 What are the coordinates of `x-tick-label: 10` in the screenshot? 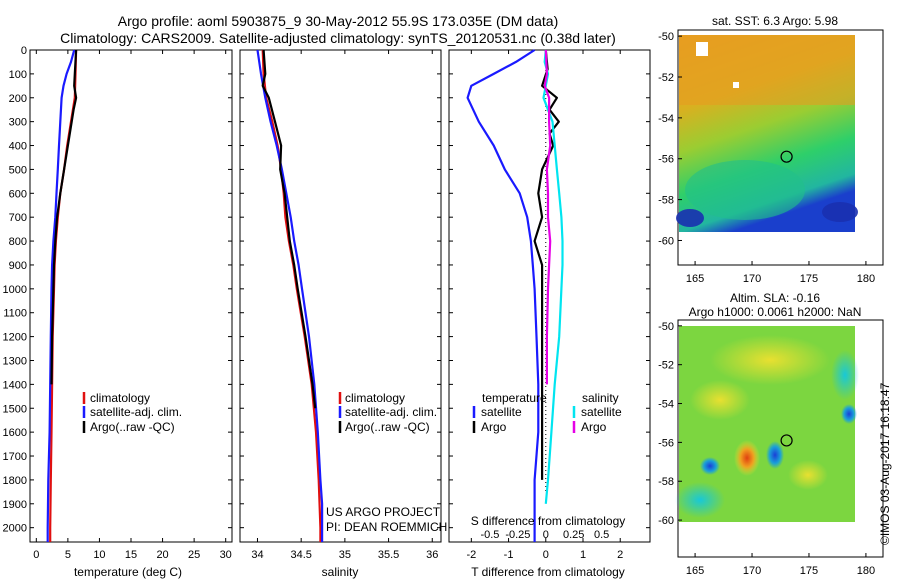 It's located at (99, 555).